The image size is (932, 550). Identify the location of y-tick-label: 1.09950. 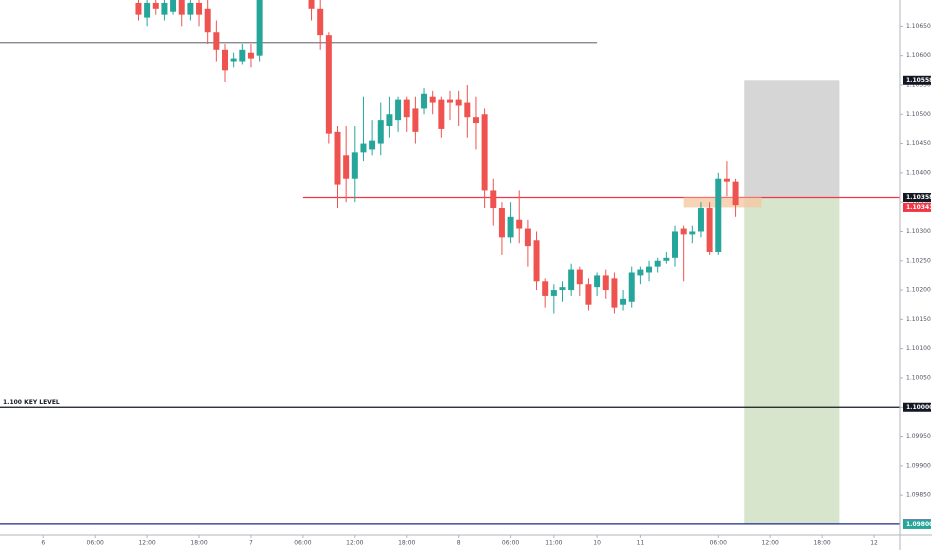
(918, 436).